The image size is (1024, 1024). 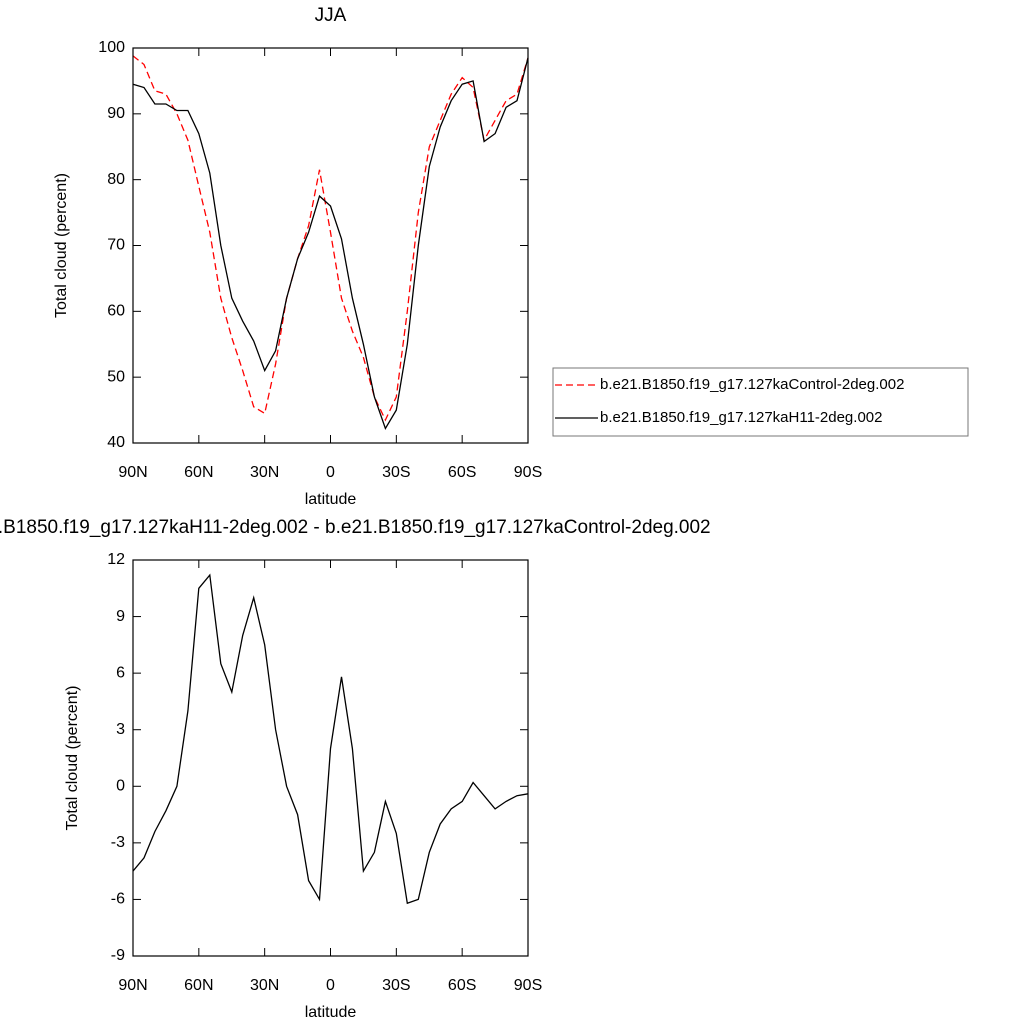 I want to click on y-tick-label: 80, so click(x=116, y=179).